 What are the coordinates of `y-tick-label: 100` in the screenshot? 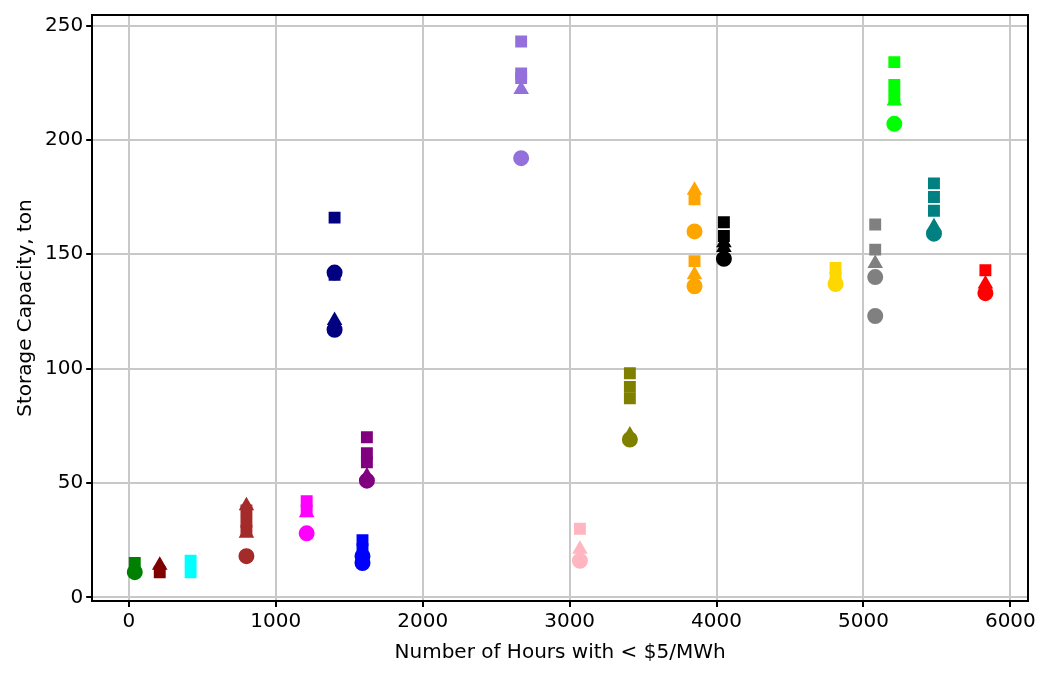 It's located at (64, 366).